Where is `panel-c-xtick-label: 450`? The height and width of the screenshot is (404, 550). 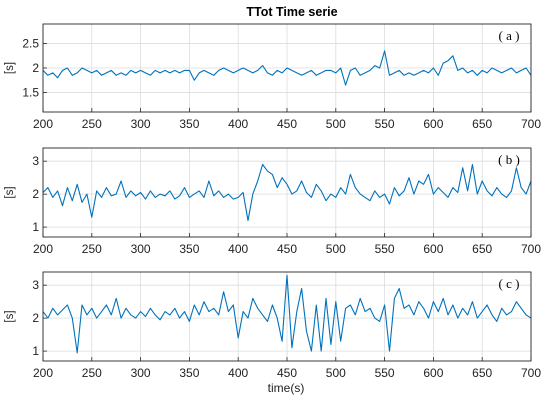 panel-c-xtick-label: 450 is located at coordinates (287, 373).